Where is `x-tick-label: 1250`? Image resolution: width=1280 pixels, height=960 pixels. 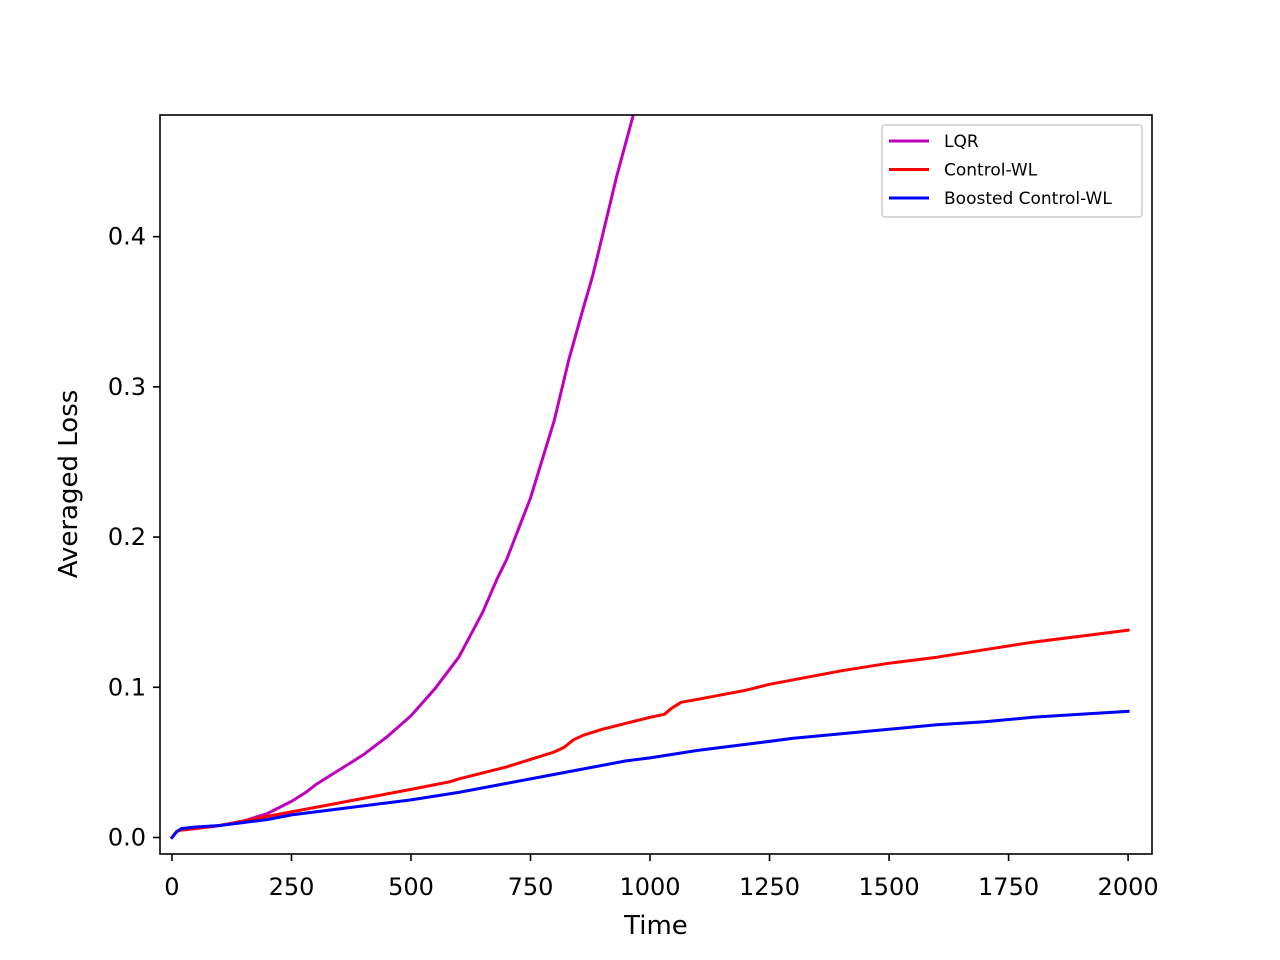 x-tick-label: 1250 is located at coordinates (769, 887).